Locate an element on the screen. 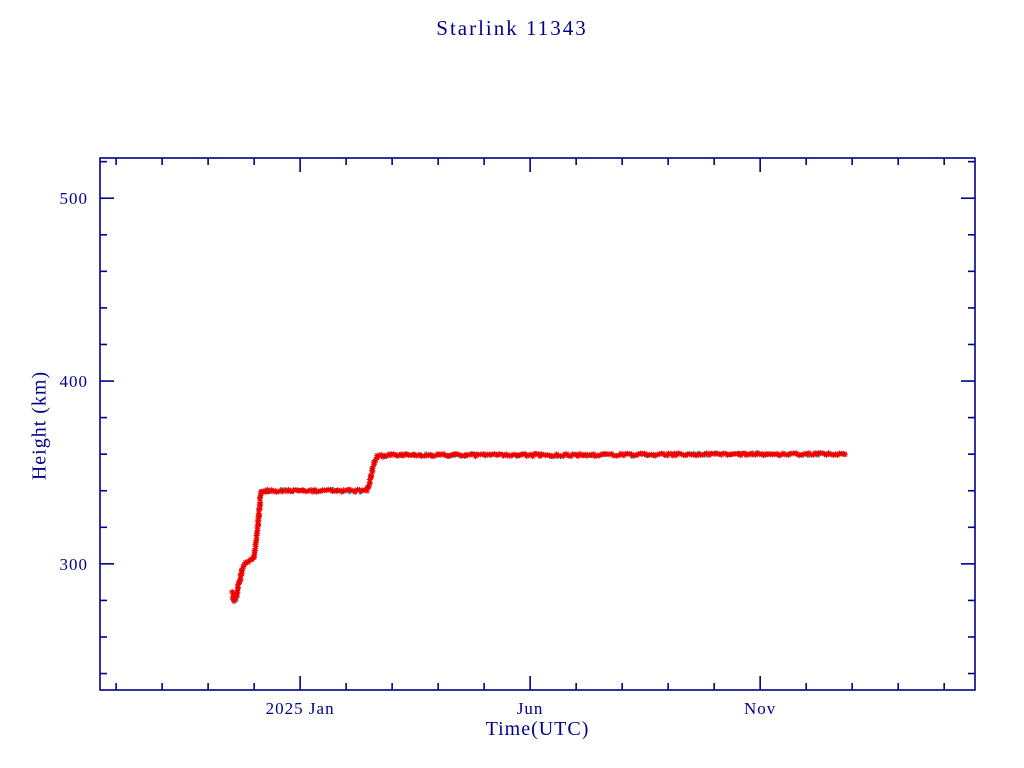 This screenshot has height=768, width=1024. tick-label: 300 is located at coordinates (74, 564).